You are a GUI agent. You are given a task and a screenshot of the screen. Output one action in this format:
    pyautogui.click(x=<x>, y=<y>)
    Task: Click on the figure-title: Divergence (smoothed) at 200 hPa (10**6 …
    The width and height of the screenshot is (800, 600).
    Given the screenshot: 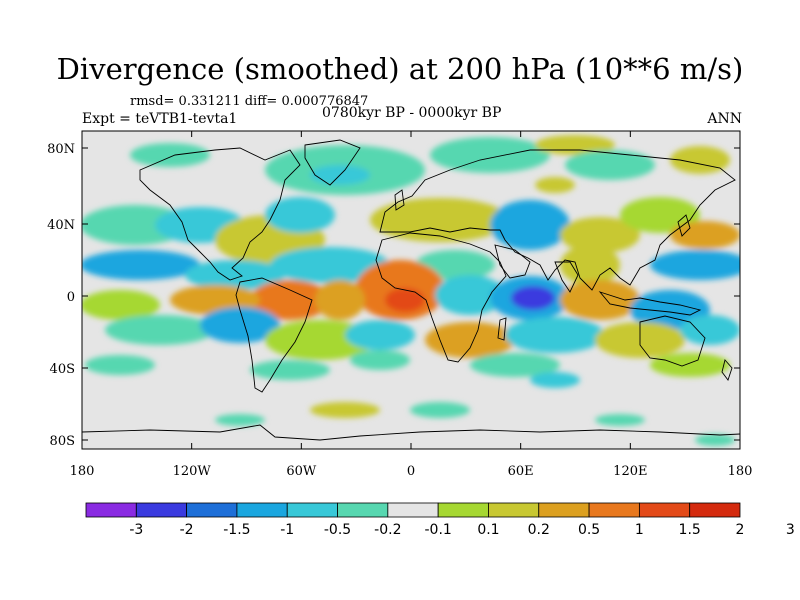 What is the action you would take?
    pyautogui.click(x=400, y=69)
    